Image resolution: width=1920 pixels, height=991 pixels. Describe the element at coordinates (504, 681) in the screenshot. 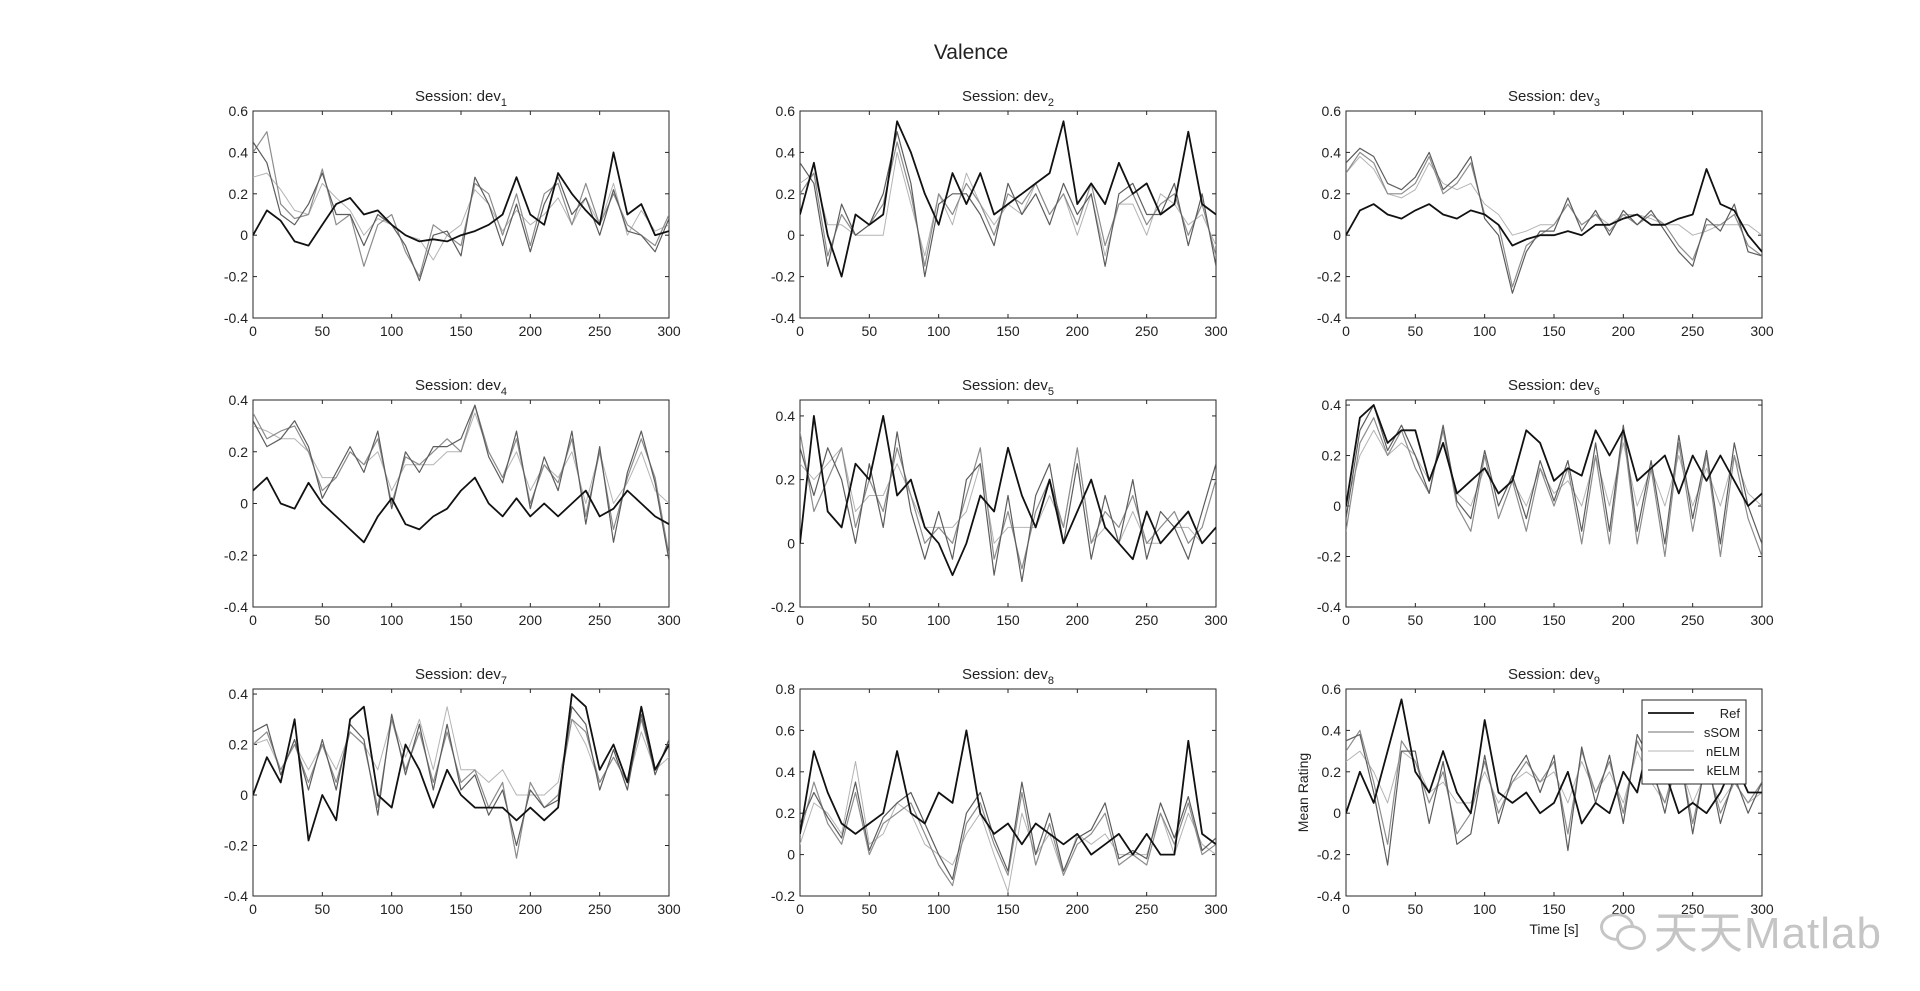

I see `title-subscript: 7` at that location.